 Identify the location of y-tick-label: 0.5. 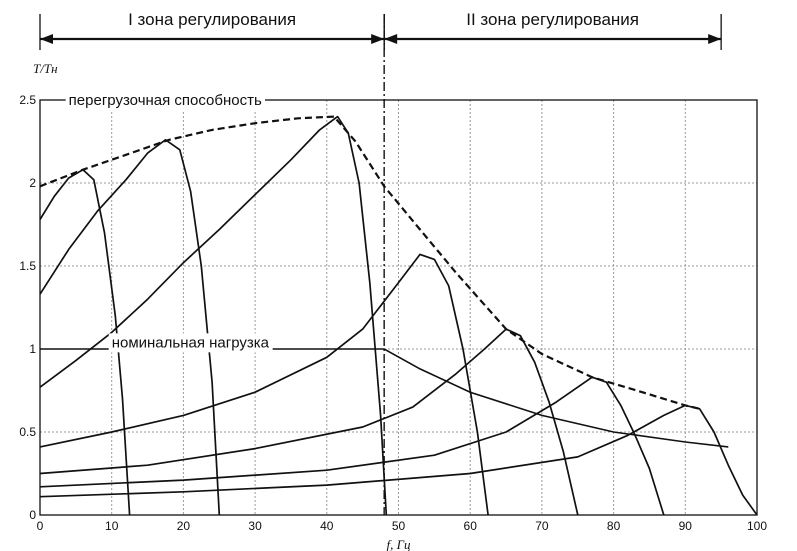
(27, 432).